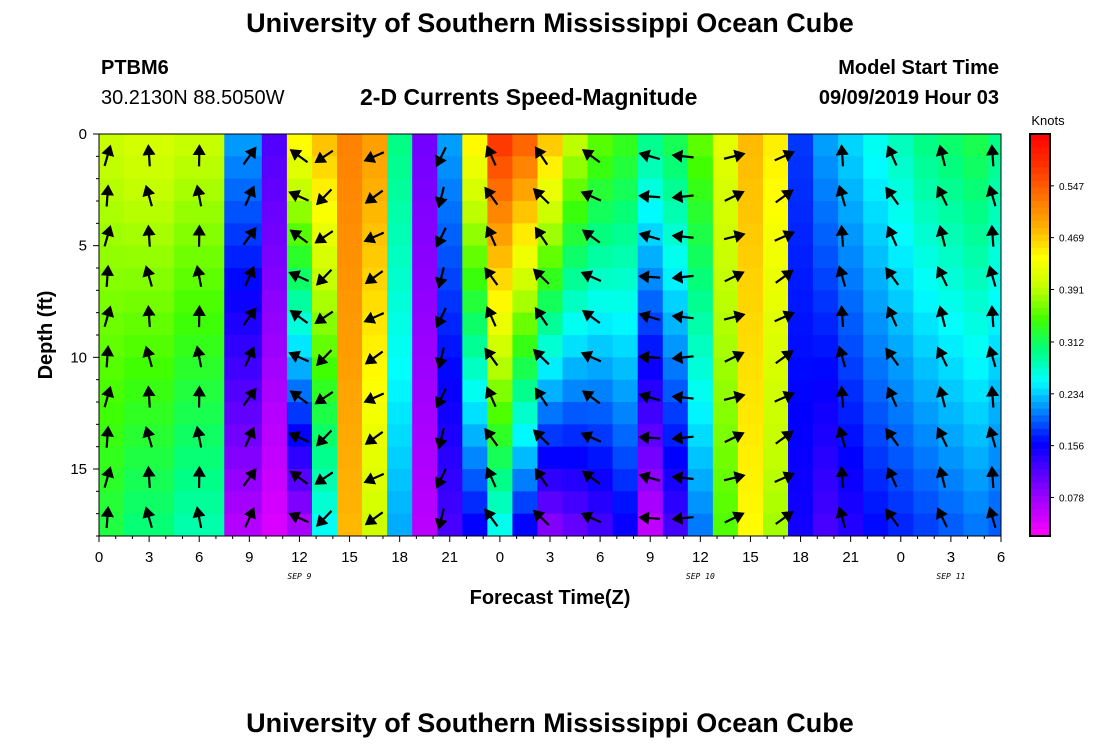  I want to click on station-coordinates: 30.2130N 88.5050W, so click(193, 98).